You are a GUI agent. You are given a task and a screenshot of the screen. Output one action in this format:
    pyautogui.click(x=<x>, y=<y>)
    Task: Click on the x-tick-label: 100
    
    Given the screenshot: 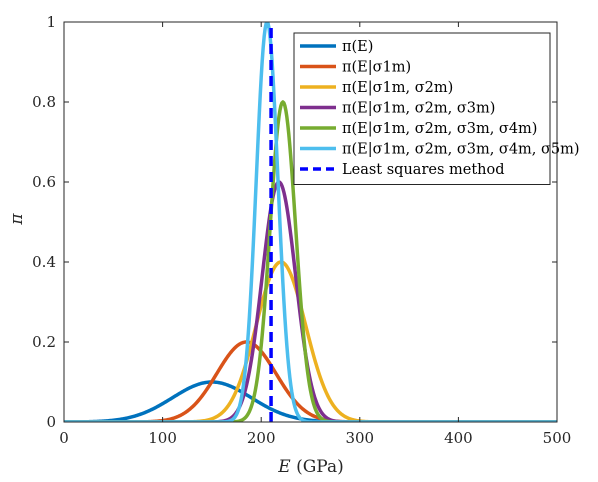 What is the action you would take?
    pyautogui.click(x=162, y=438)
    